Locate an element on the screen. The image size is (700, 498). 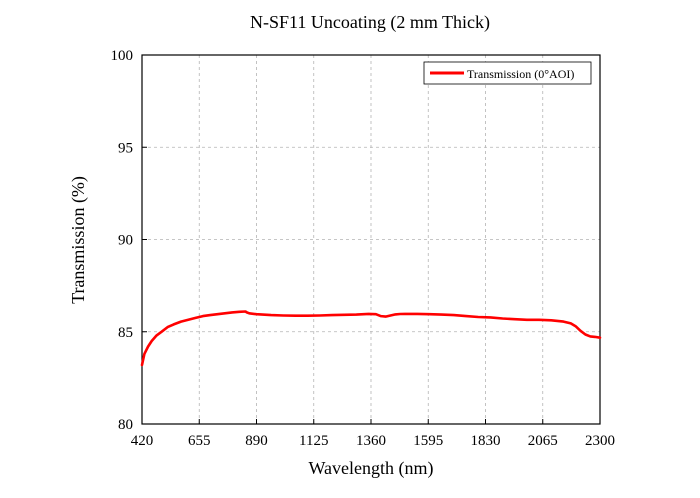
x-axis-label: Wavelength (nm) is located at coordinates (370, 468).